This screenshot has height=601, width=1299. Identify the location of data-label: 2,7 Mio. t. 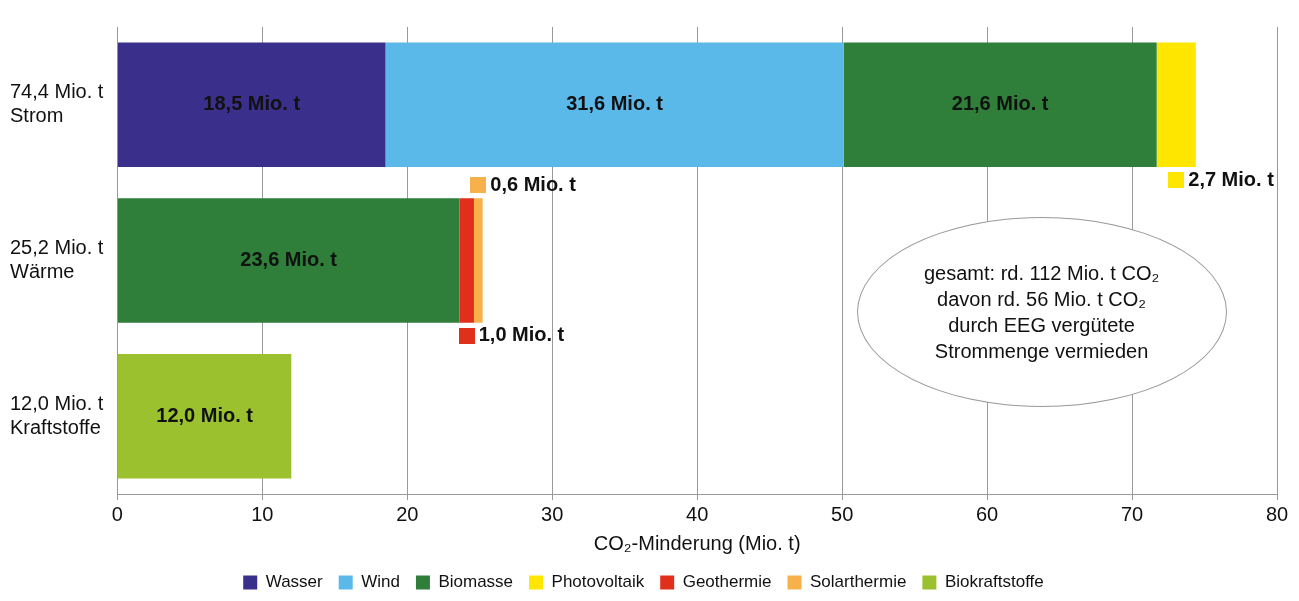
(1231, 178).